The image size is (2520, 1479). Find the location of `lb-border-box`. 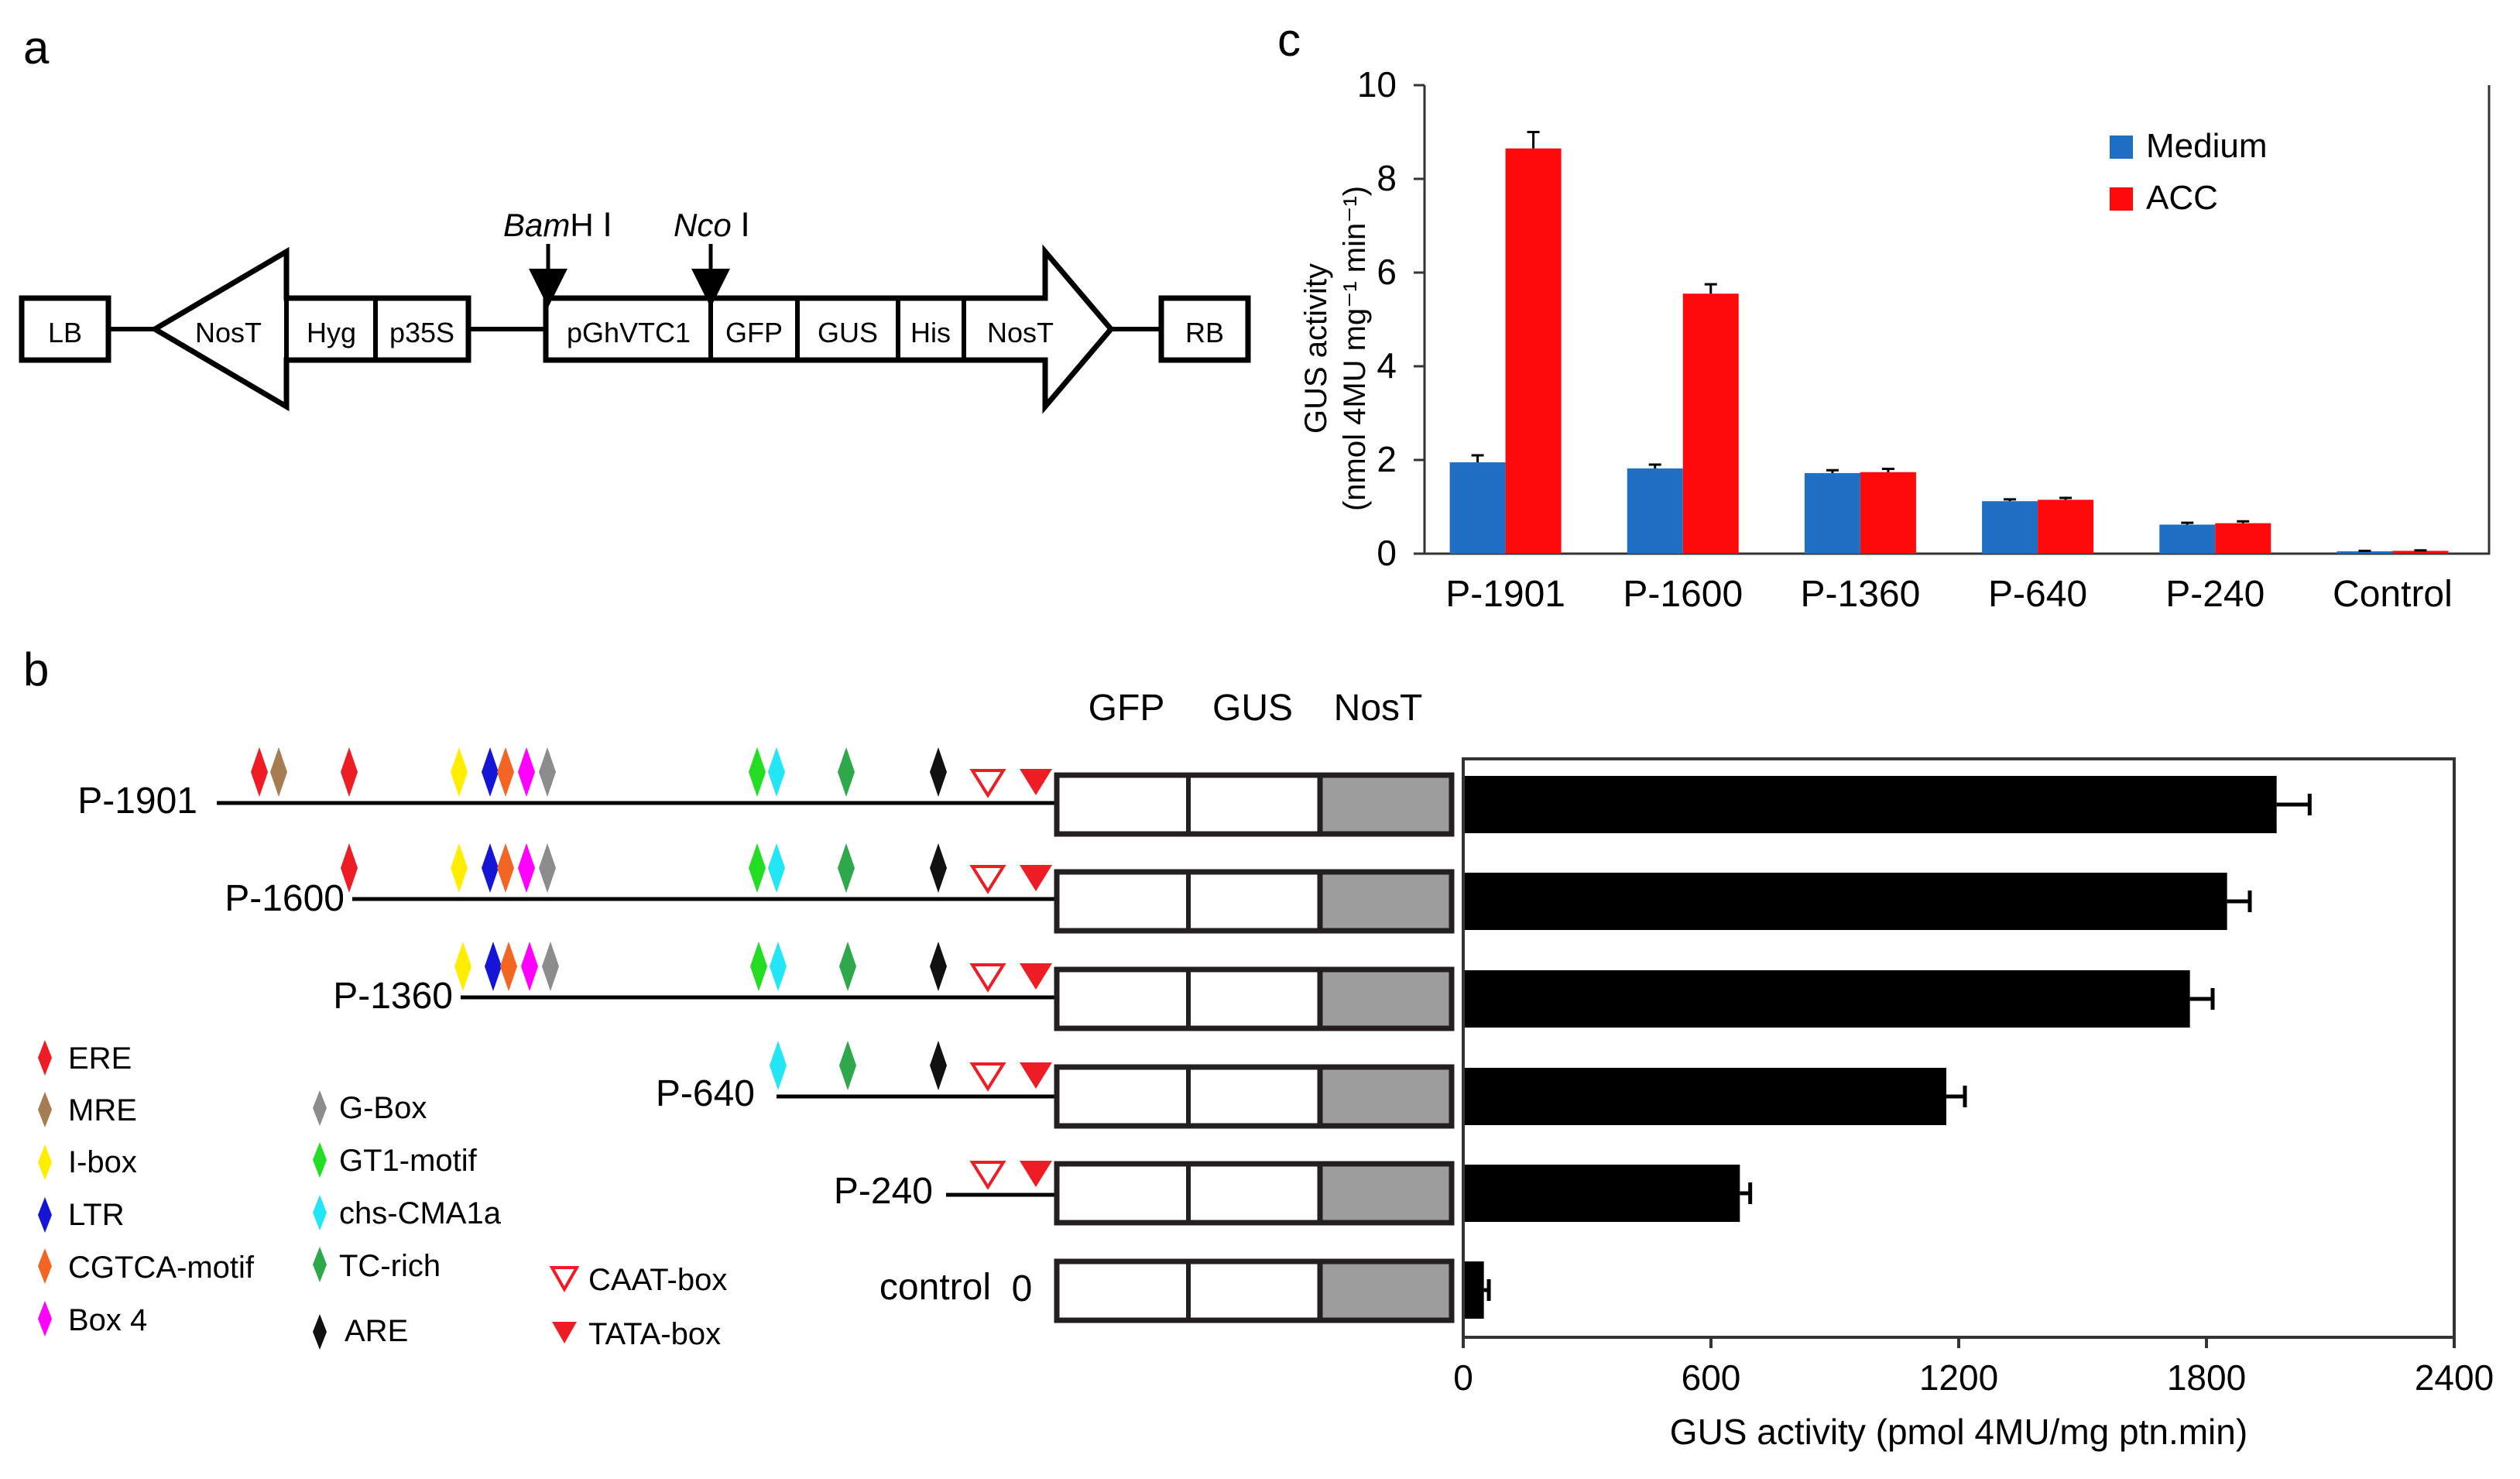

lb-border-box is located at coordinates (65, 329).